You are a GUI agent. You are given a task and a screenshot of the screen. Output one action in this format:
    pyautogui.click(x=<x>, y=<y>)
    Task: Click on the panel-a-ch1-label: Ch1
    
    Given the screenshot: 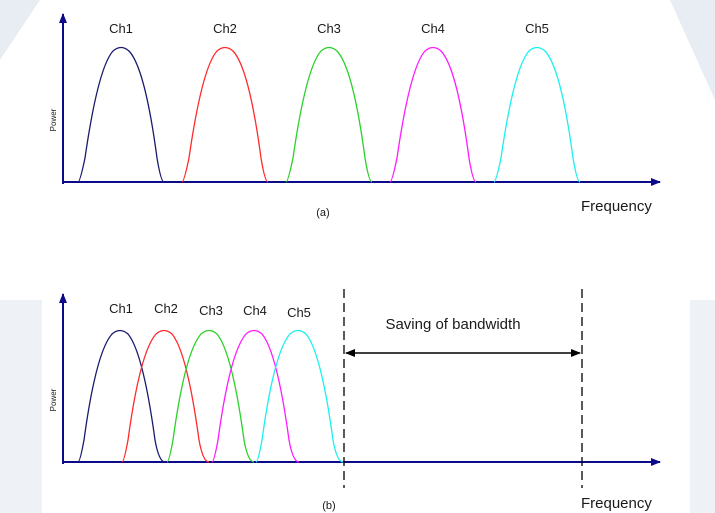 What is the action you would take?
    pyautogui.click(x=121, y=28)
    